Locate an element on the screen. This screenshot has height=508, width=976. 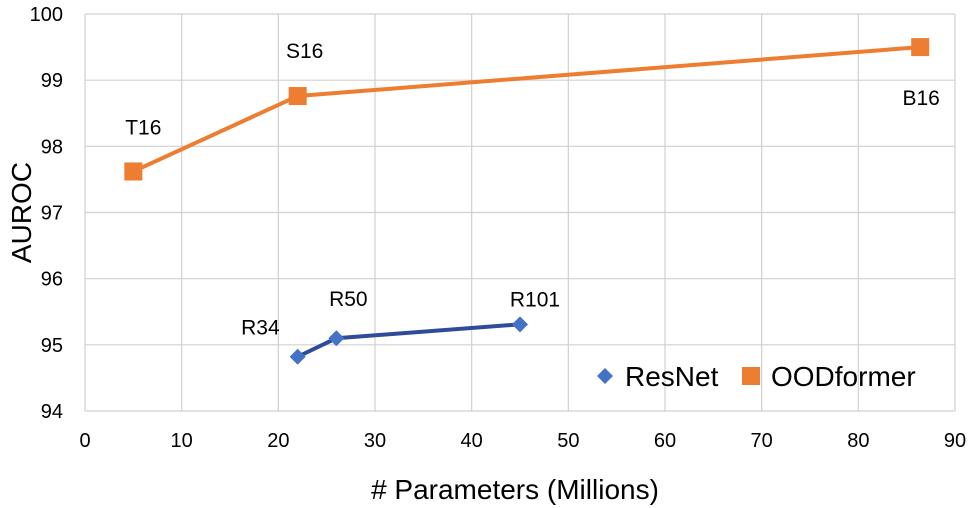
series-resnet is located at coordinates (408, 340).